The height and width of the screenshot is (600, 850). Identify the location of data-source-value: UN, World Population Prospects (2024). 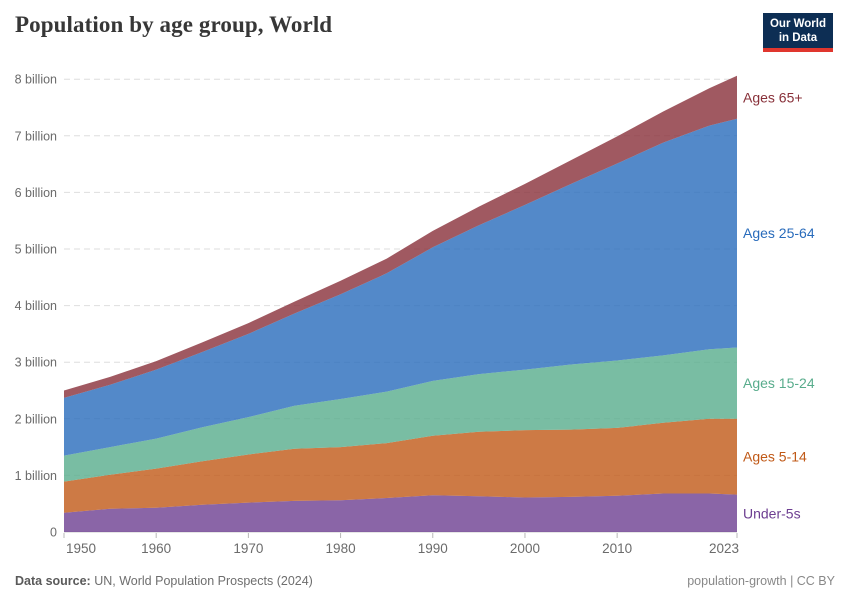
(203, 581).